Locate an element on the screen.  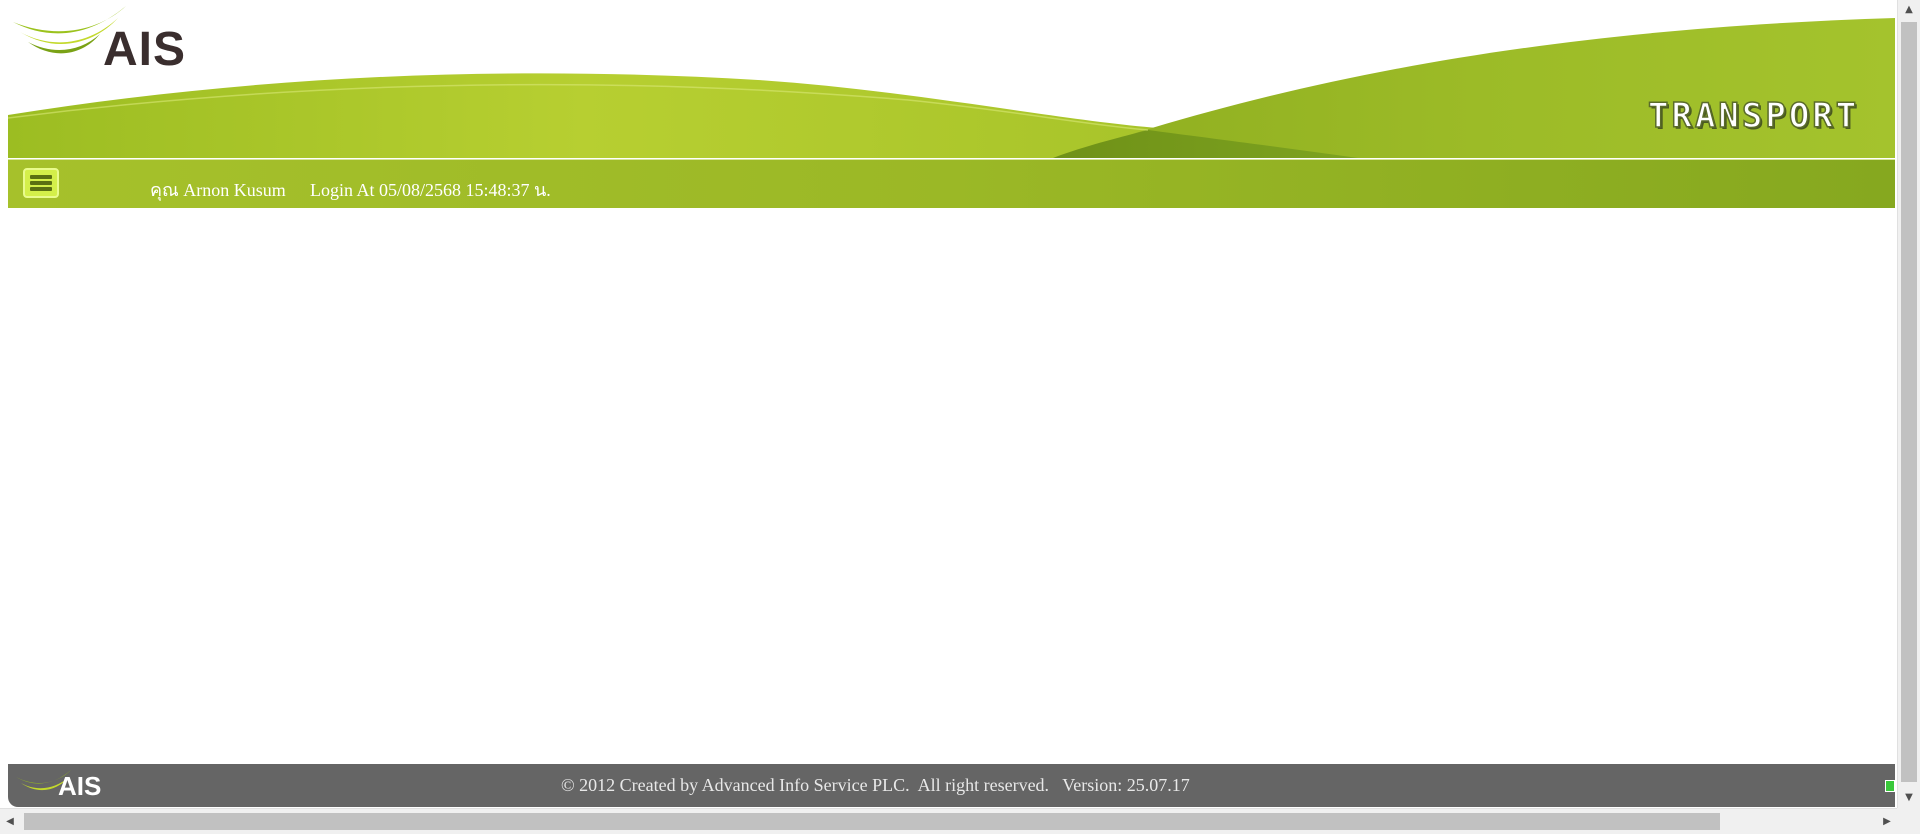
vertical-scrollbar: ▲ ▼ is located at coordinates (1908, 404).